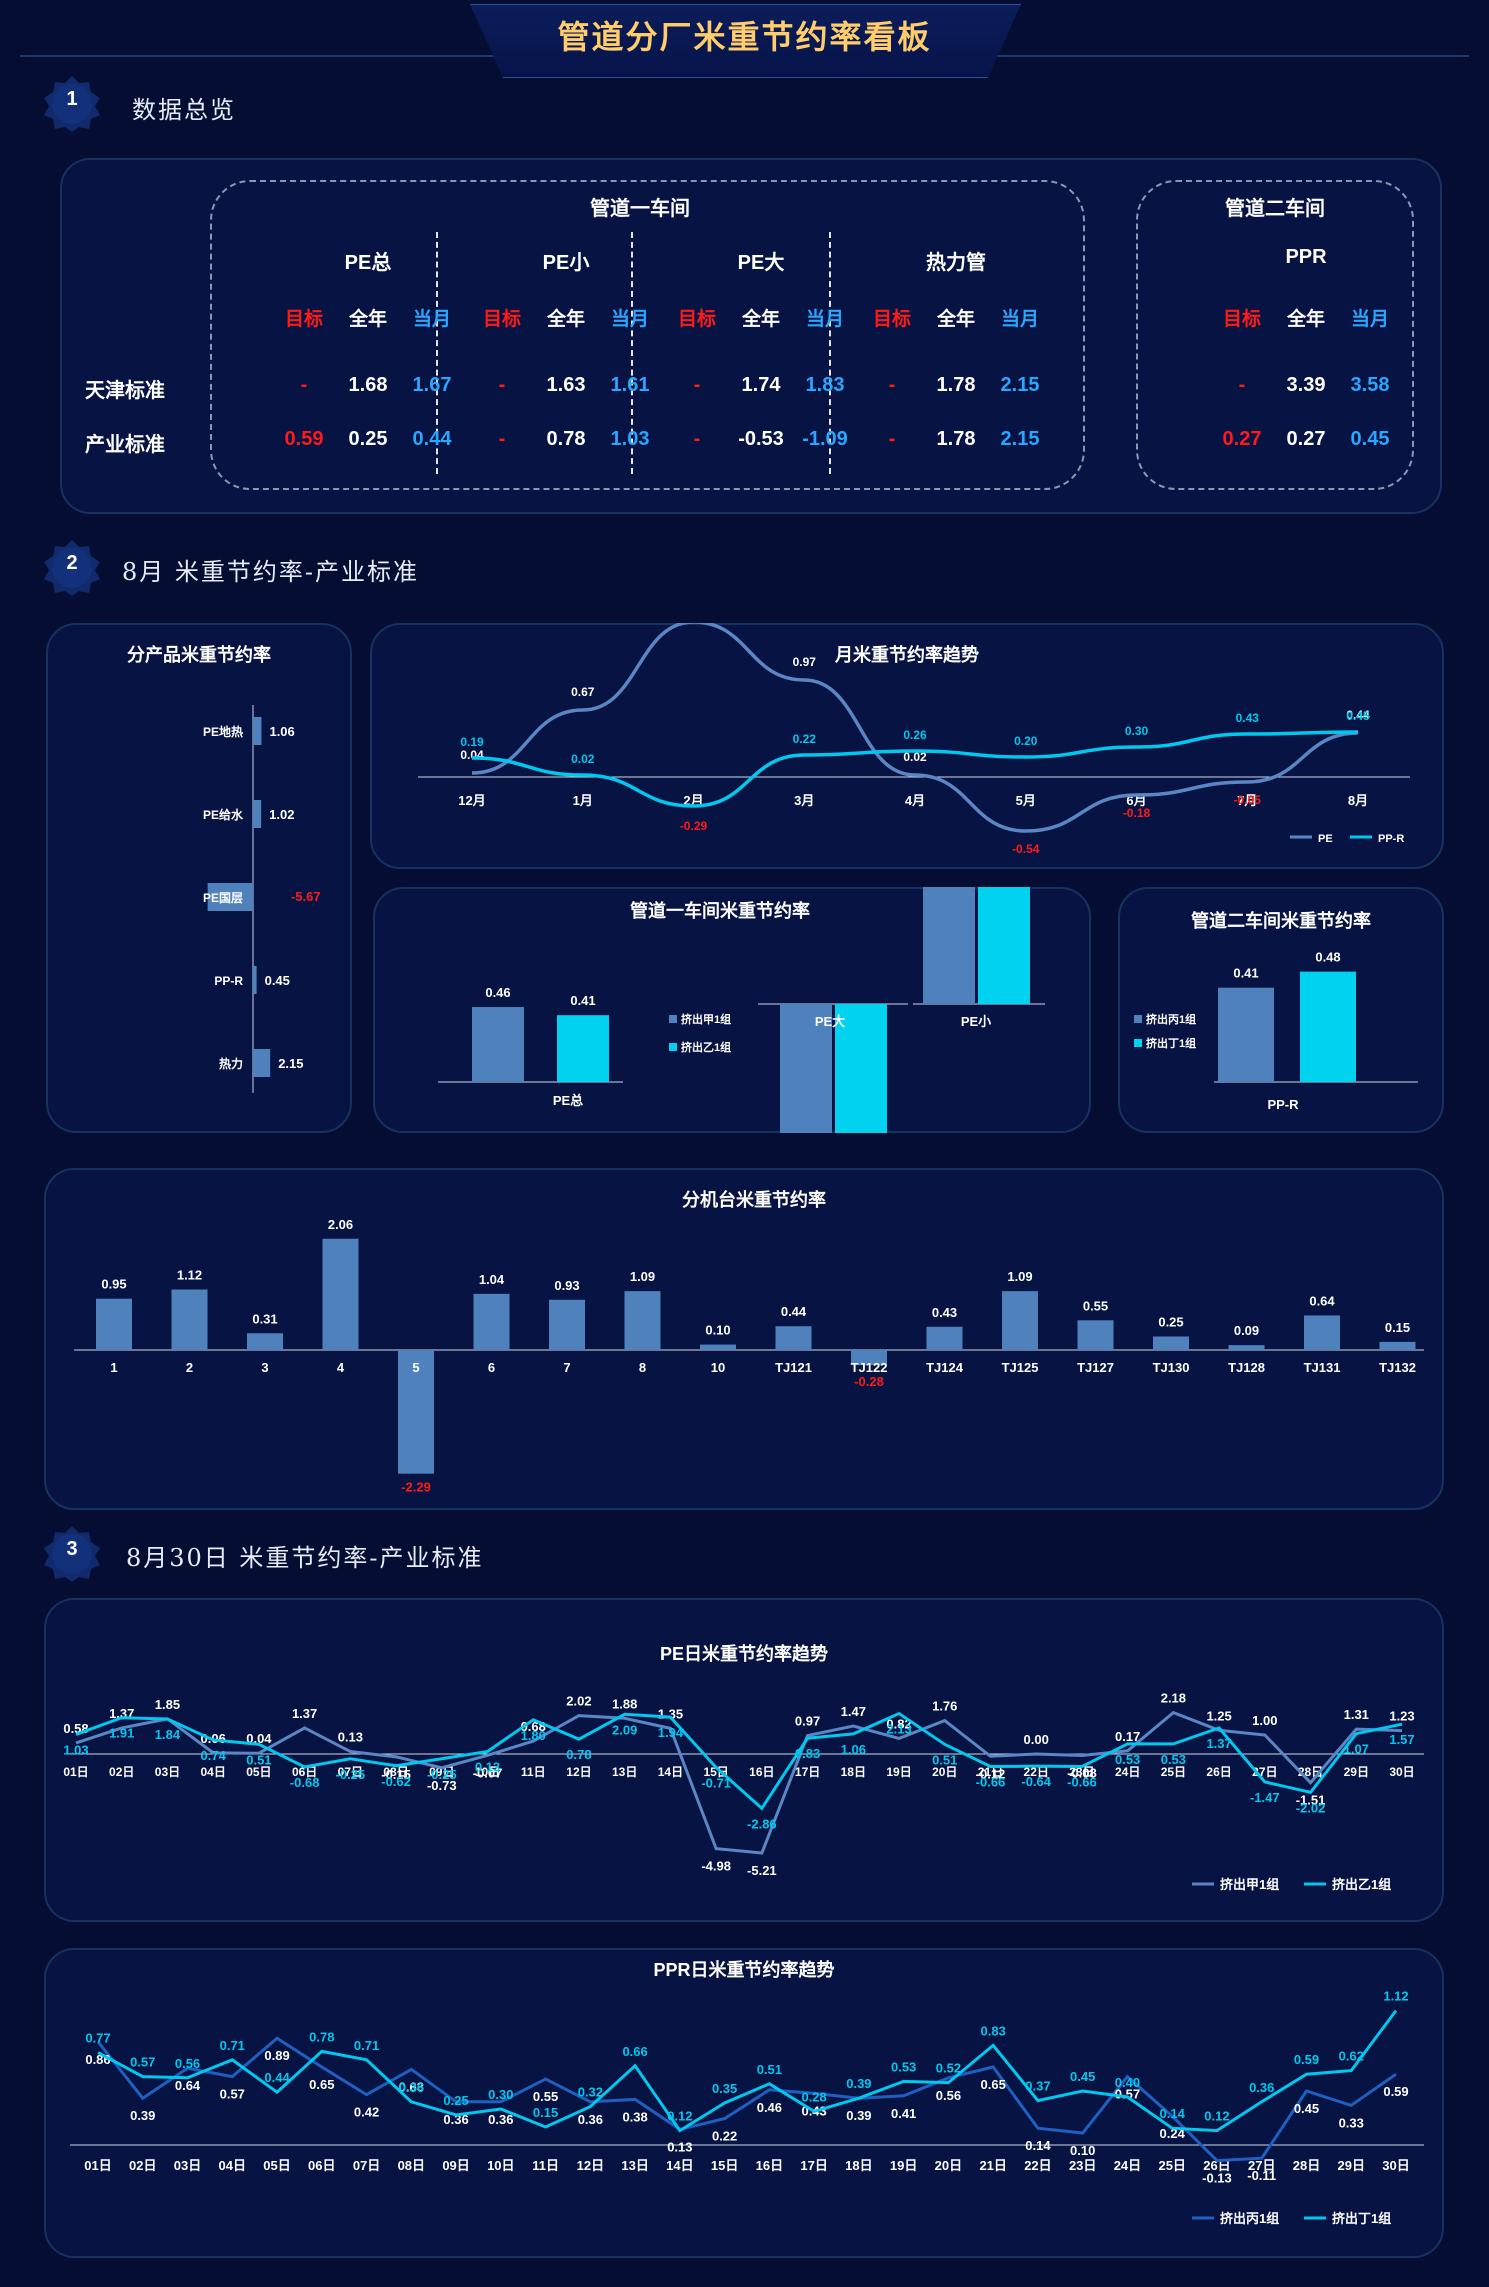 The image size is (1489, 2287). What do you see at coordinates (500, 2119) in the screenshot?
I see `data-label: 0.36` at bounding box center [500, 2119].